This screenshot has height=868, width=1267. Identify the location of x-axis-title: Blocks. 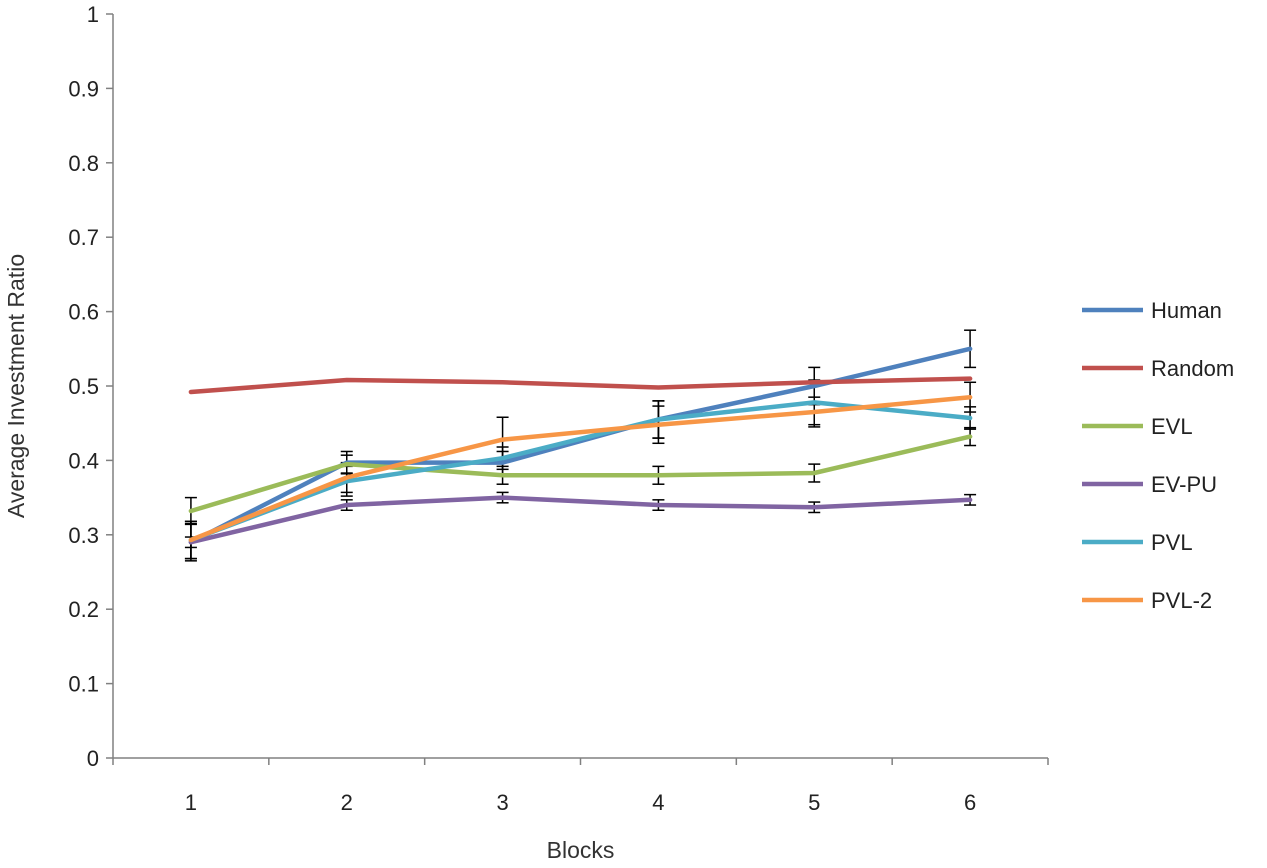
(581, 850).